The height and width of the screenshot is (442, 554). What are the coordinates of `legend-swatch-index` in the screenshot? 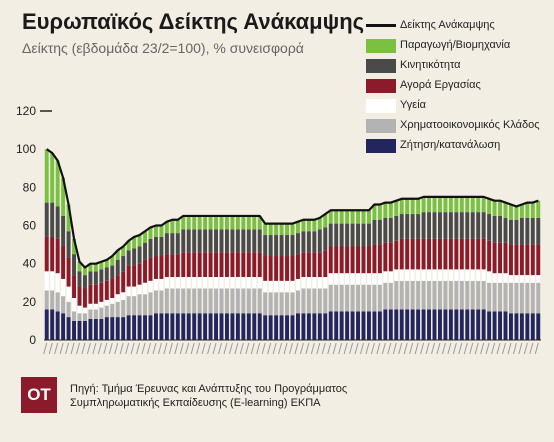 It's located at (381, 25).